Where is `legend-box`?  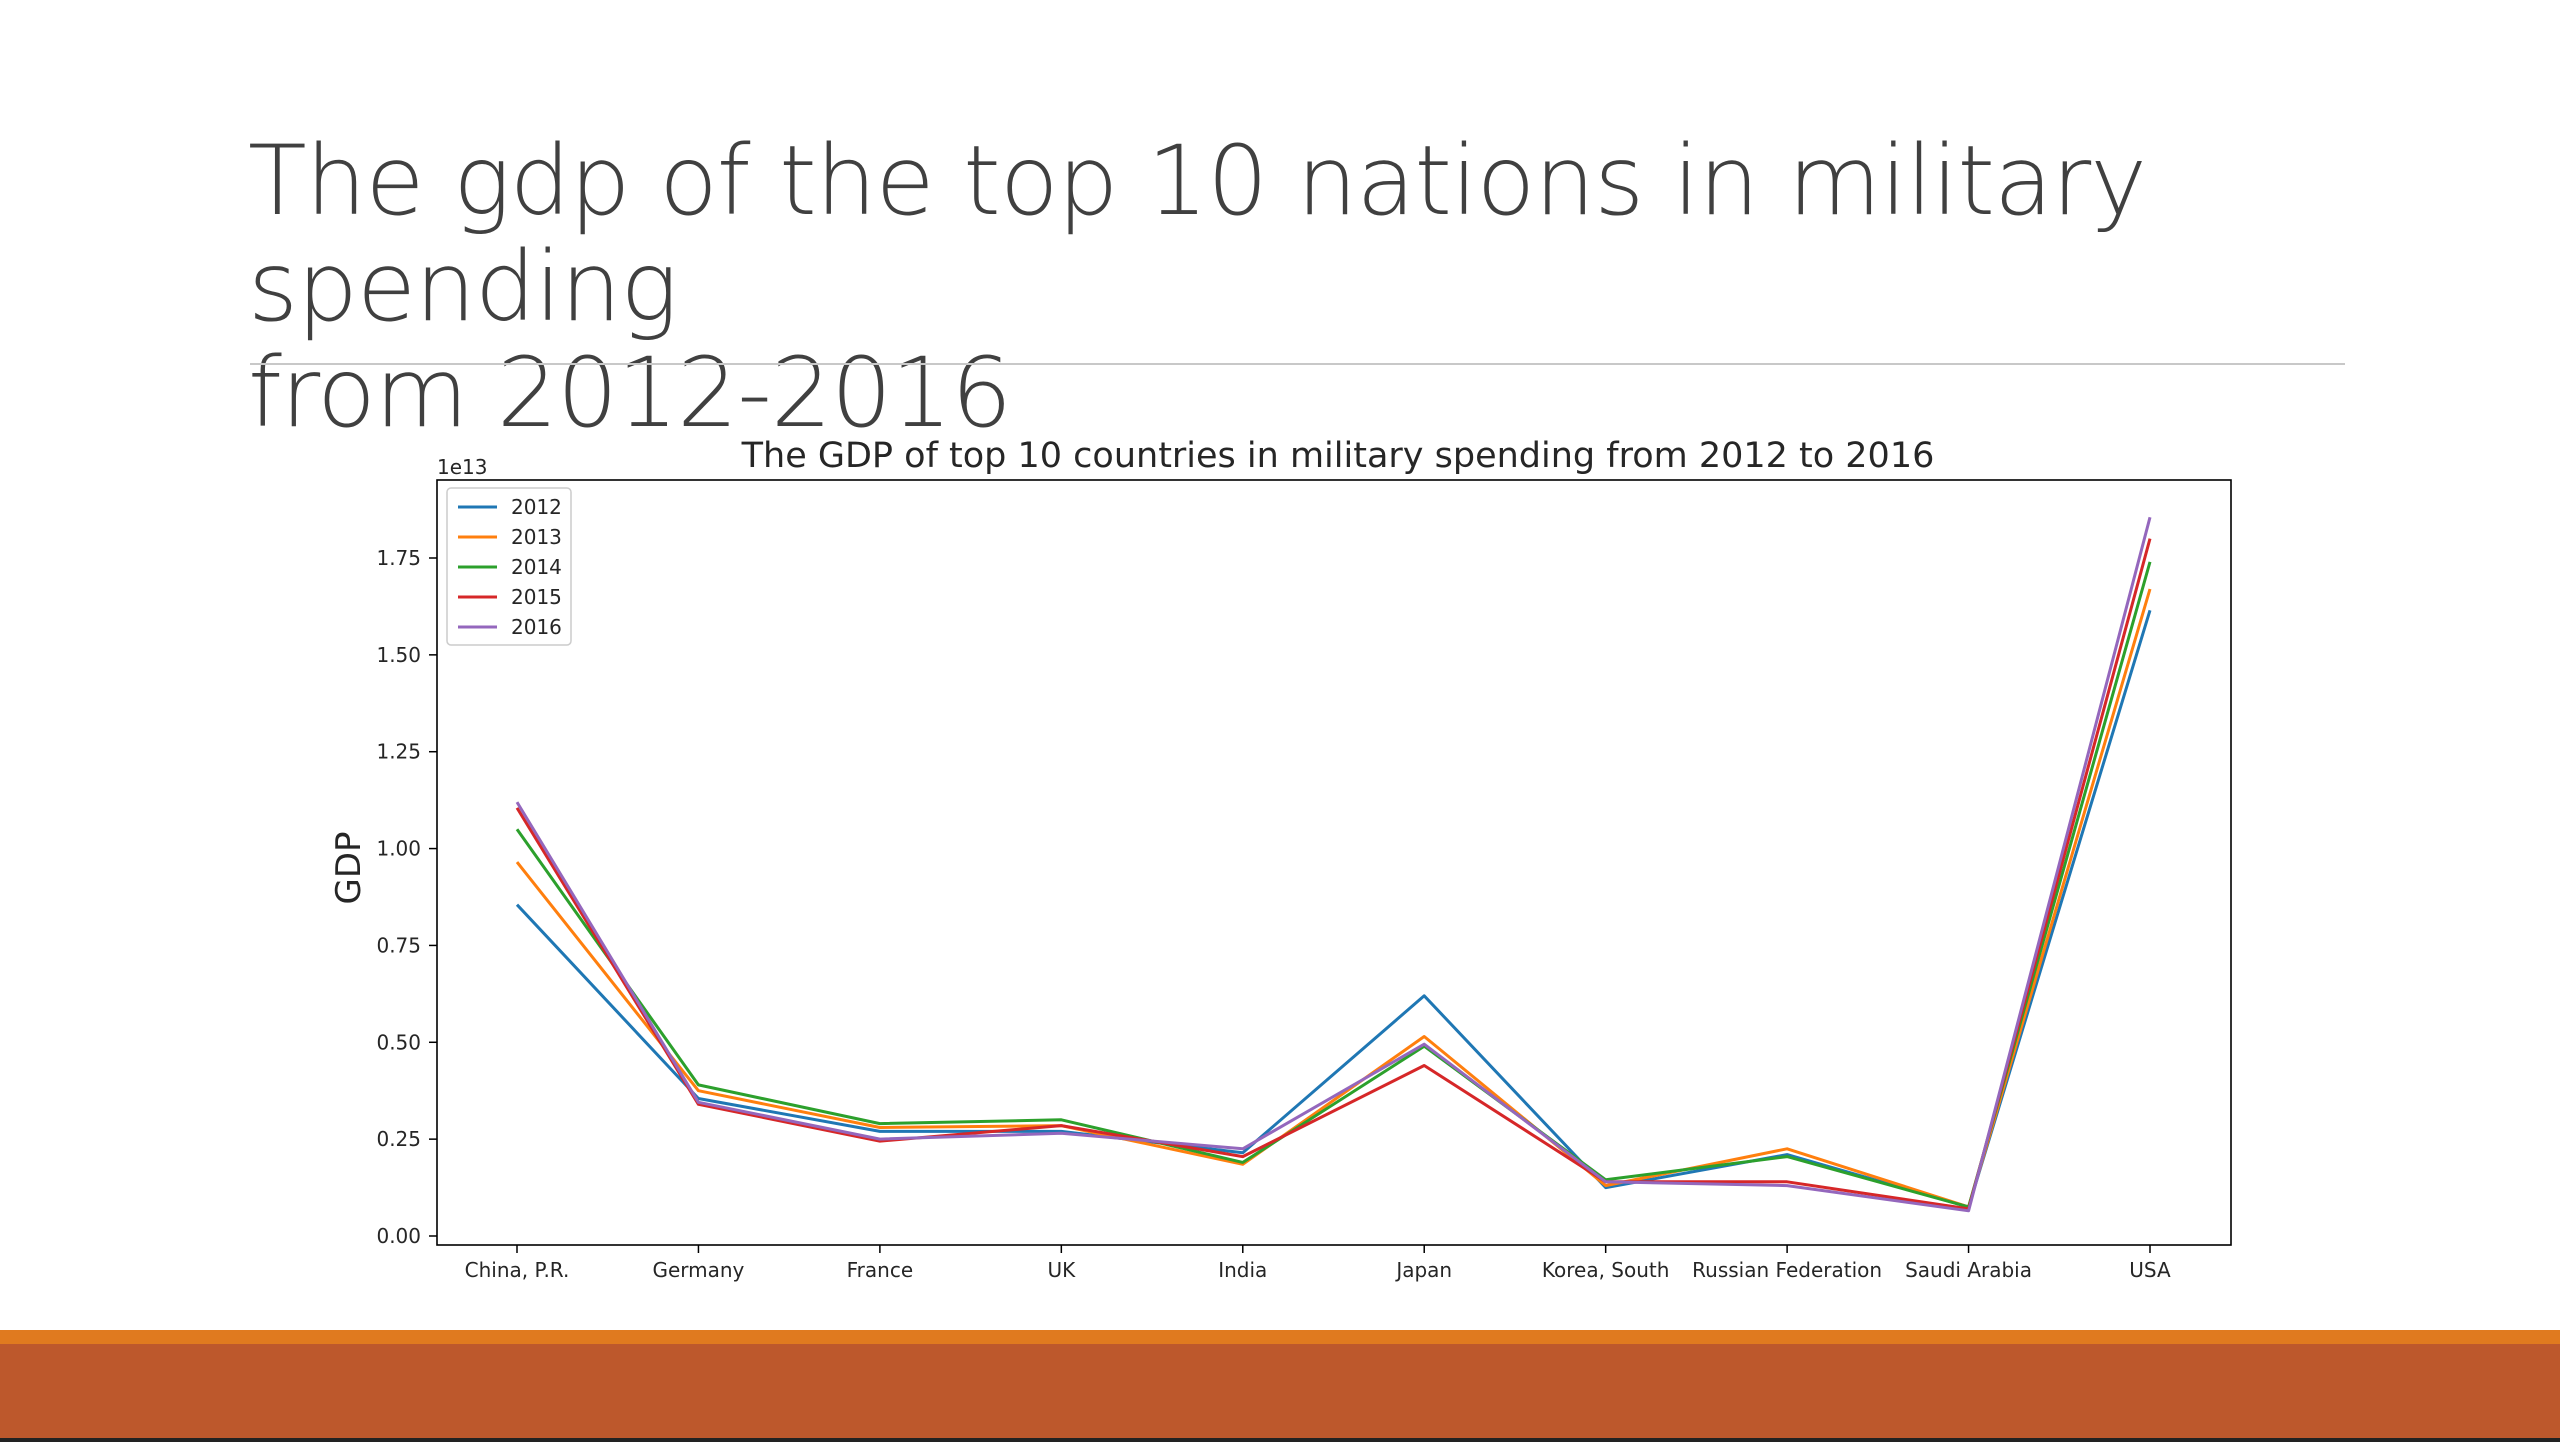
legend-box is located at coordinates (509, 566).